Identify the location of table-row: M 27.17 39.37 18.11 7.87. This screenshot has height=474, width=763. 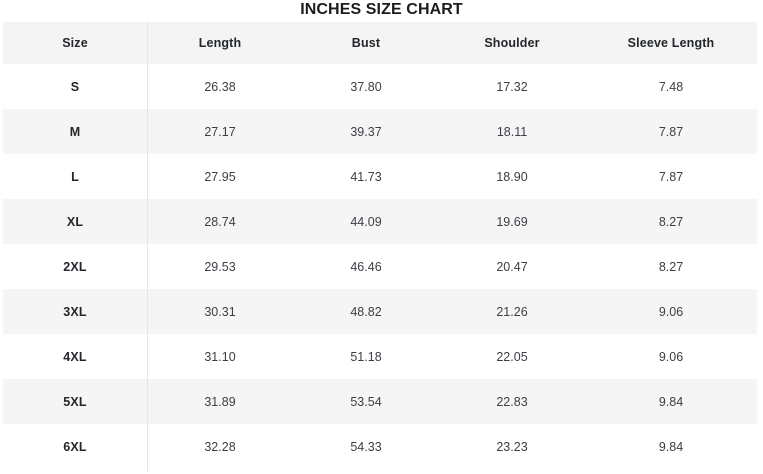
(380, 131).